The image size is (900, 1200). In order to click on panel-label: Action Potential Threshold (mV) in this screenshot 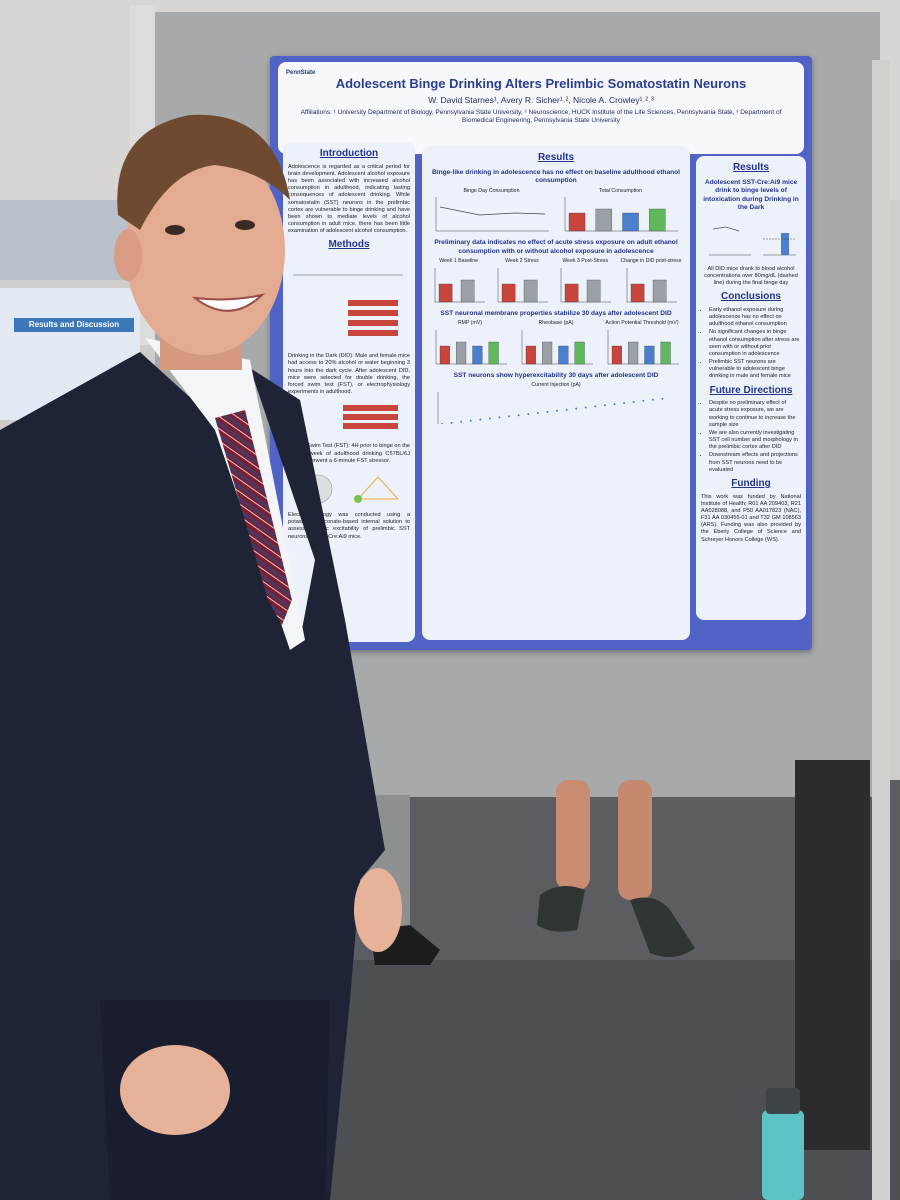, I will do `click(642, 323)`.